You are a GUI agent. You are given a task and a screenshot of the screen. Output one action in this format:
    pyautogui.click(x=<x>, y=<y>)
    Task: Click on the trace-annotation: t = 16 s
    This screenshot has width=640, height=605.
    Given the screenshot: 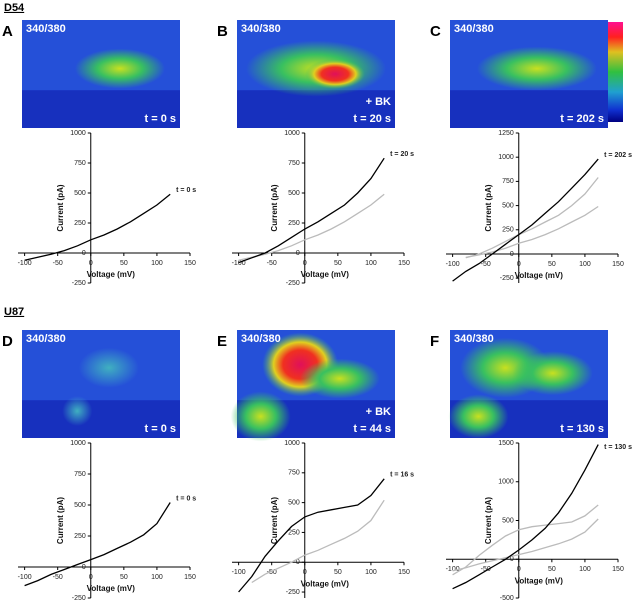 What is the action you would take?
    pyautogui.click(x=402, y=475)
    